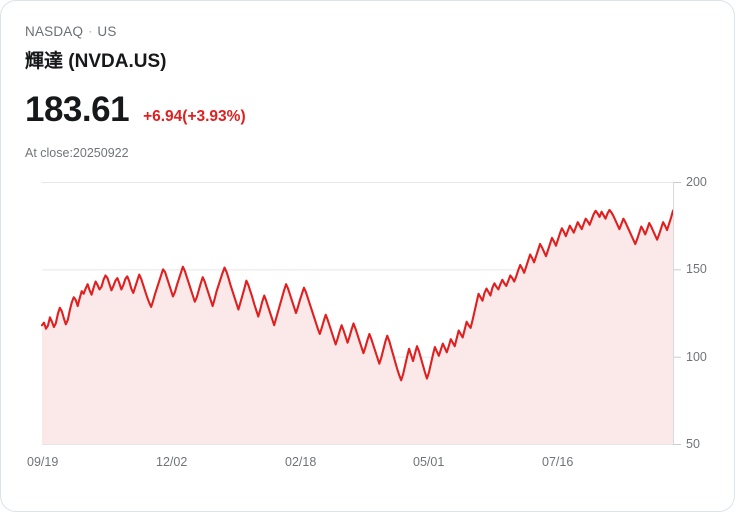 The width and height of the screenshot is (736, 513). What do you see at coordinates (43, 462) in the screenshot?
I see `x-axis-label: 09/19` at bounding box center [43, 462].